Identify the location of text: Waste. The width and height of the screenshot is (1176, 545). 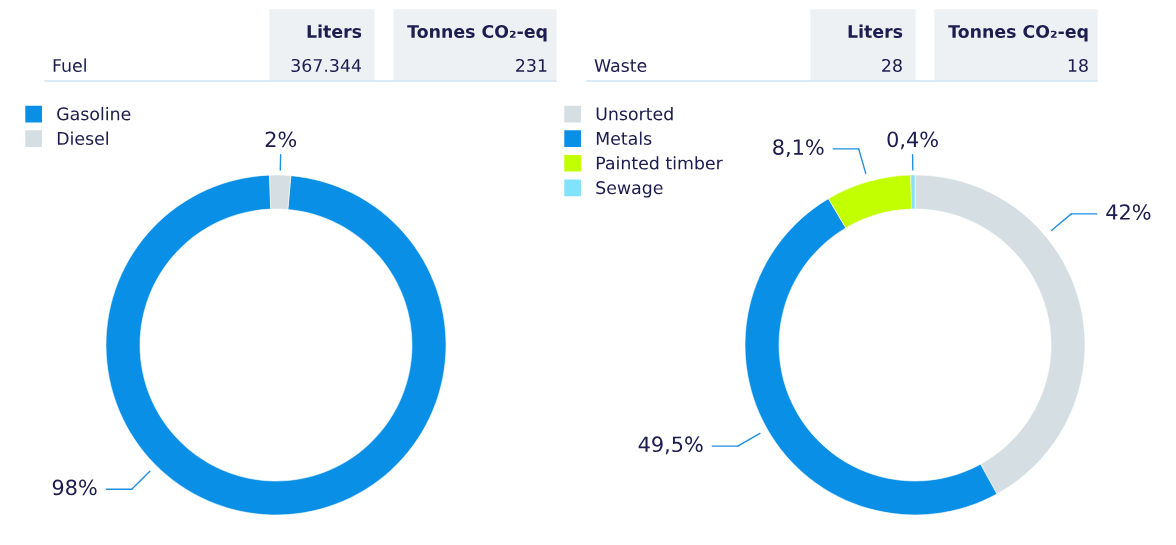
(620, 66).